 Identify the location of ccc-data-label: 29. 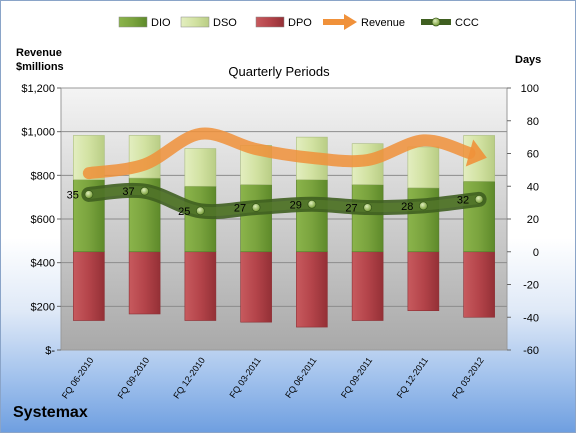
(296, 205).